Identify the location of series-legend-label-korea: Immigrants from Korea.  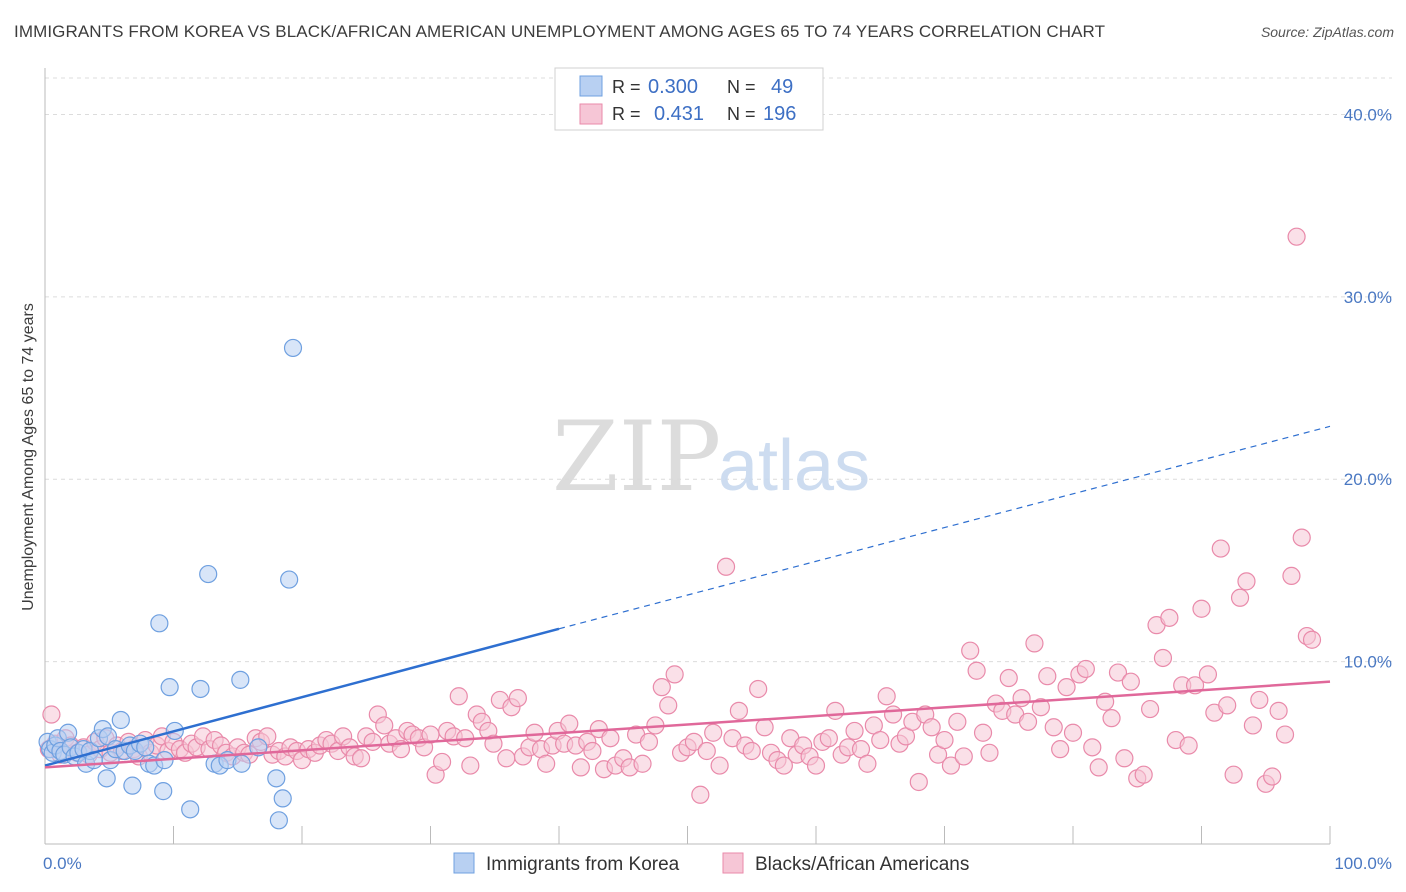
(583, 864).